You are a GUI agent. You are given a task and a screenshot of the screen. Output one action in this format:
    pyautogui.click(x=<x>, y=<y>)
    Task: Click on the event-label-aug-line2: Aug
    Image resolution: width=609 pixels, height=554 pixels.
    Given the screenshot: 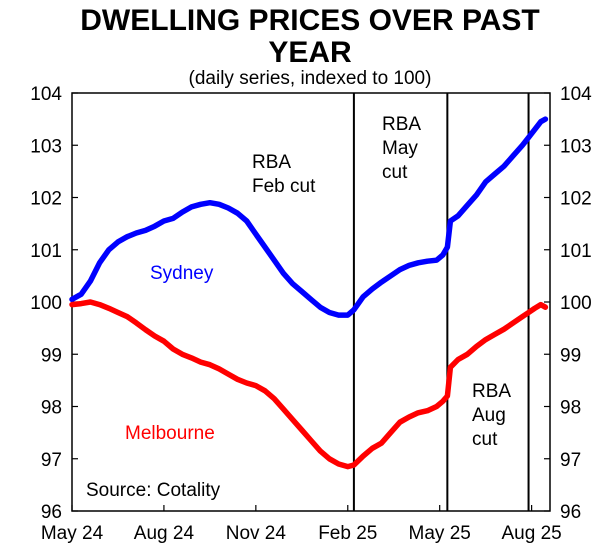 What is the action you would take?
    pyautogui.click(x=489, y=415)
    